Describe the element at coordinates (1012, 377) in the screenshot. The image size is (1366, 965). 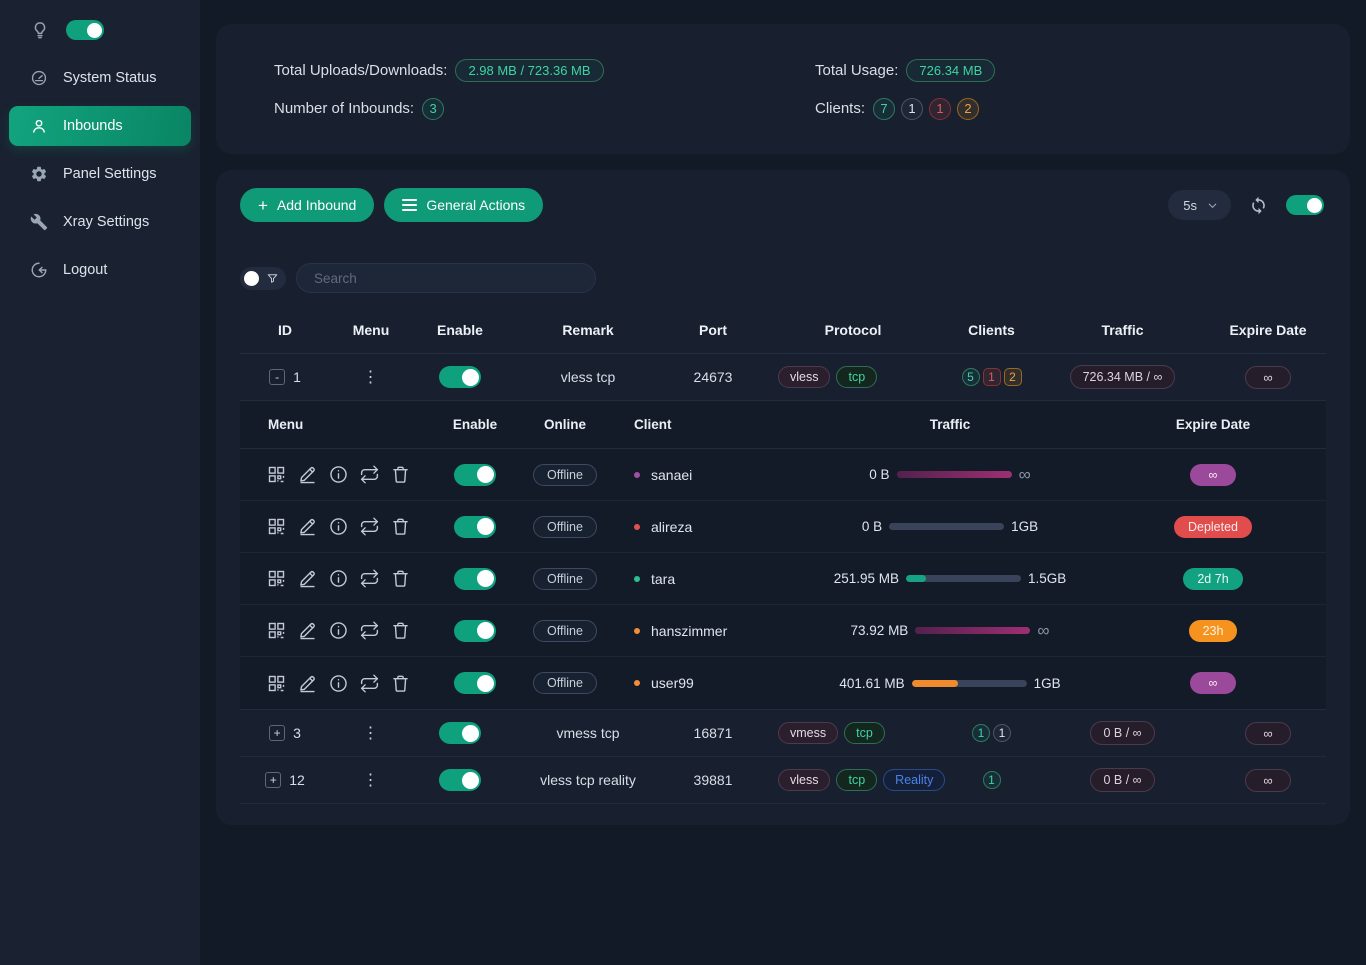
I see `client-count-badge: 2` at that location.